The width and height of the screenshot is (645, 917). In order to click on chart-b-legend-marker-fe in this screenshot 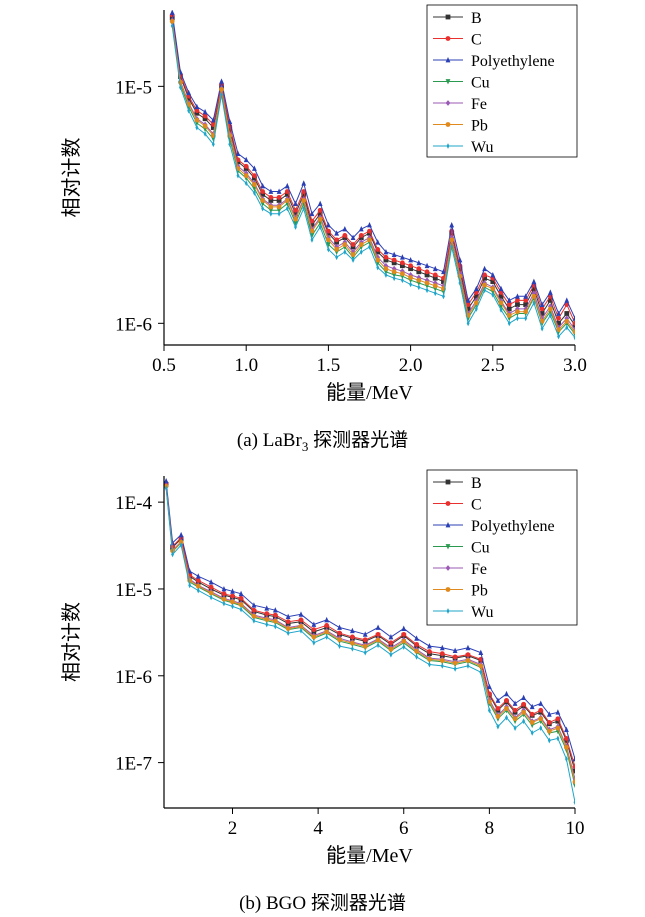, I will do `click(448, 568)`.